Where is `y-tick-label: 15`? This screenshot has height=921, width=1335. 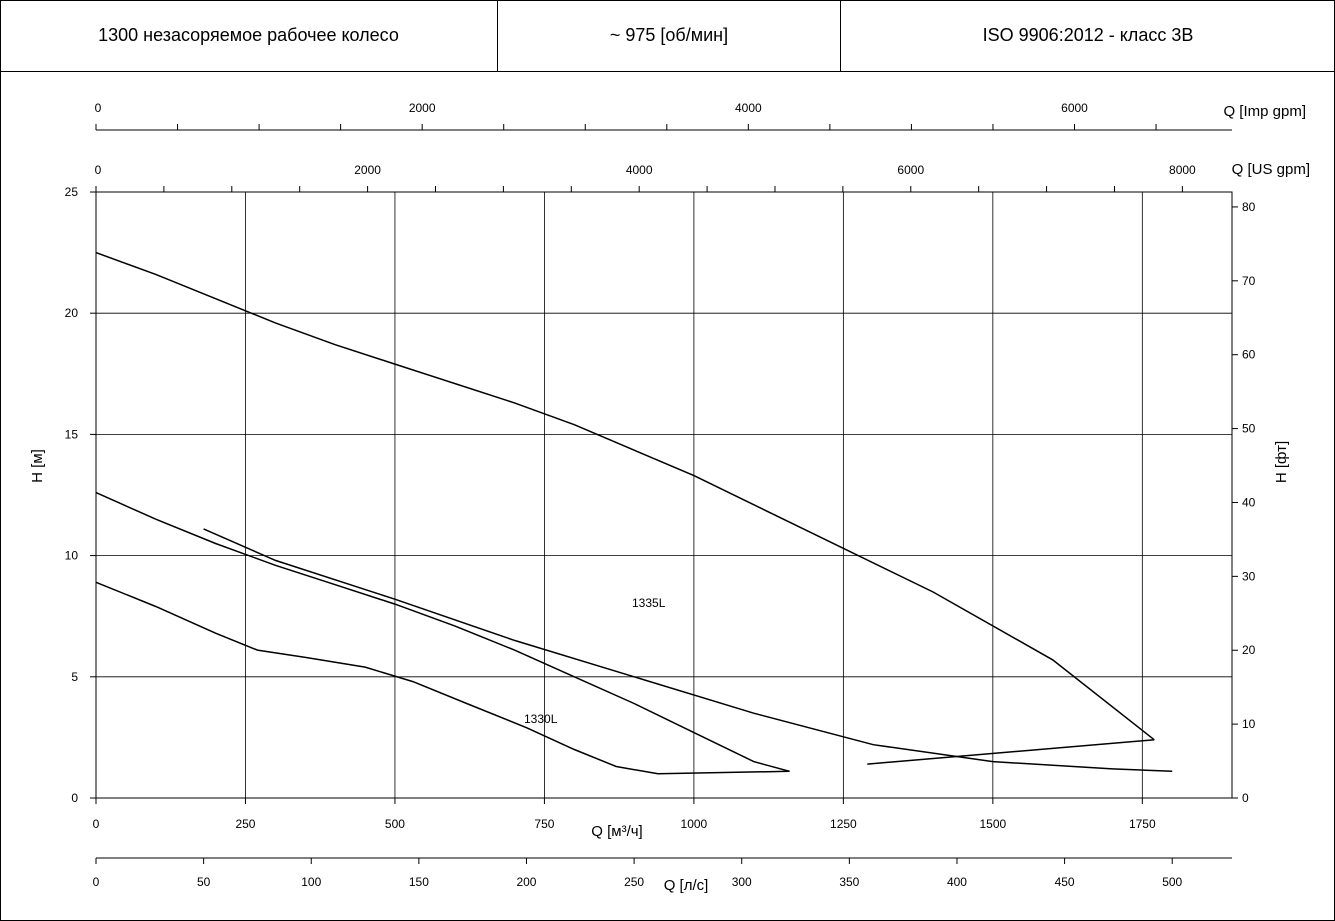
y-tick-label: 15 is located at coordinates (72, 434).